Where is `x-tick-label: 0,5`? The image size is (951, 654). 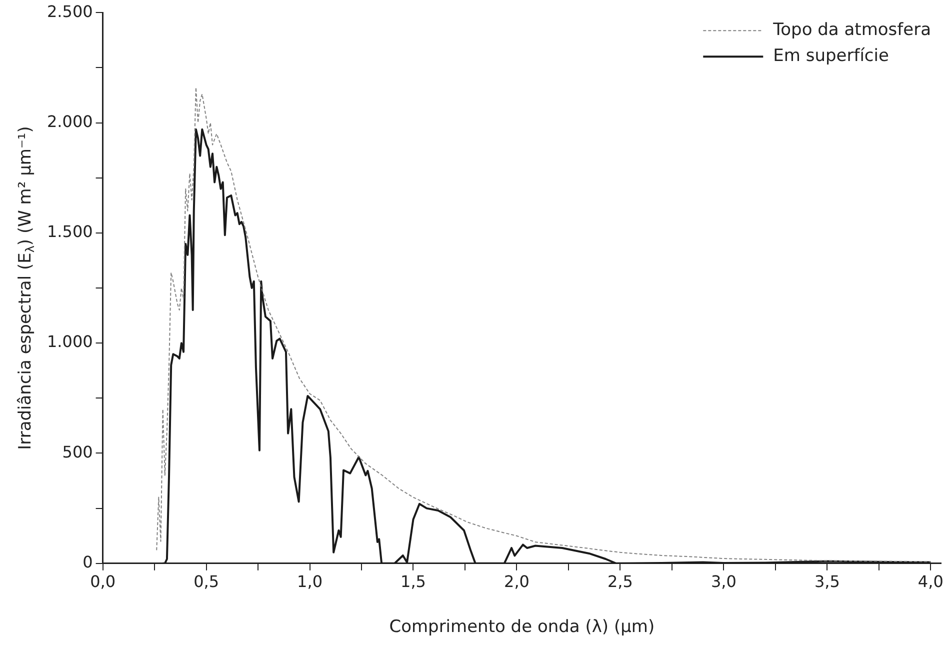
x-tick-label: 0,5 is located at coordinates (207, 582).